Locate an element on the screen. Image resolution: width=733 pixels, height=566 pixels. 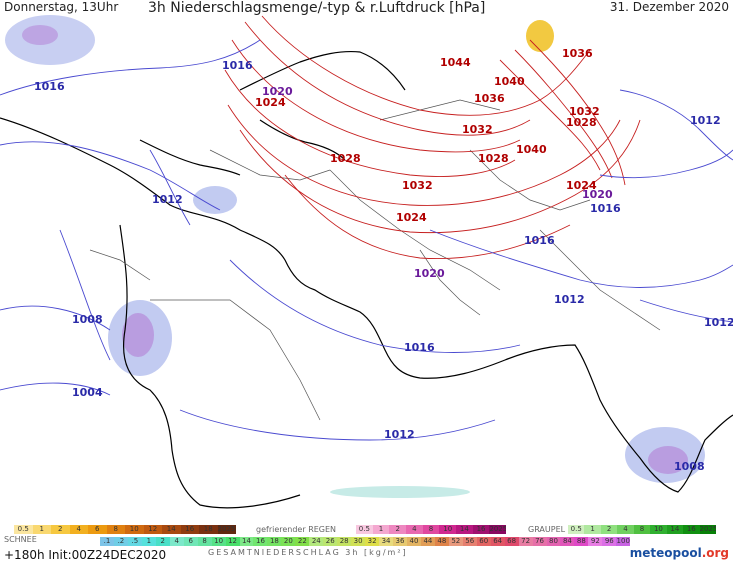
total-precip-scale-step: 68 is located at coordinates (511, 541).